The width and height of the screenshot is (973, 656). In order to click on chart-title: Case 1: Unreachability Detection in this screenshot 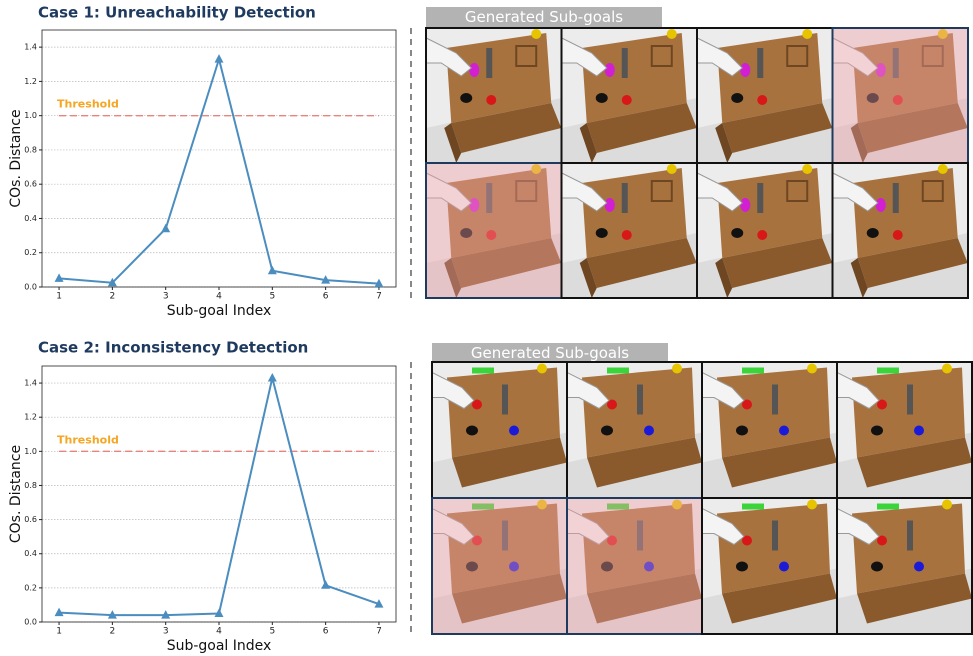, I will do `click(177, 13)`.